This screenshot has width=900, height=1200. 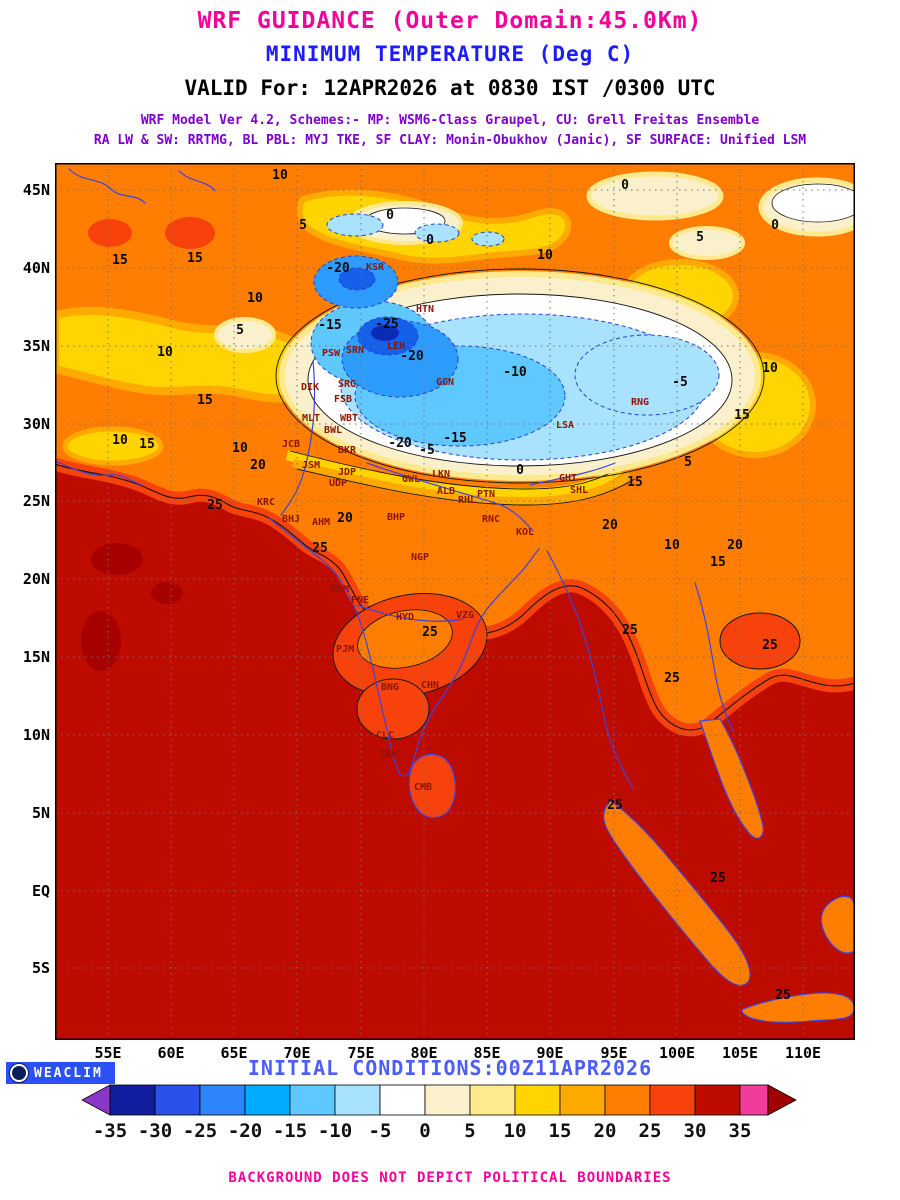 I want to click on station-label: TRV, so click(x=388, y=754).